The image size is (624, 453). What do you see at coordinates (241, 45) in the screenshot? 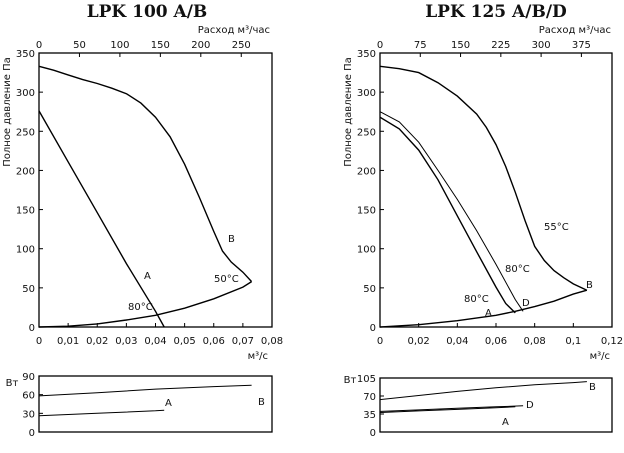
I see `x2-tick-label: 250` at bounding box center [241, 45].